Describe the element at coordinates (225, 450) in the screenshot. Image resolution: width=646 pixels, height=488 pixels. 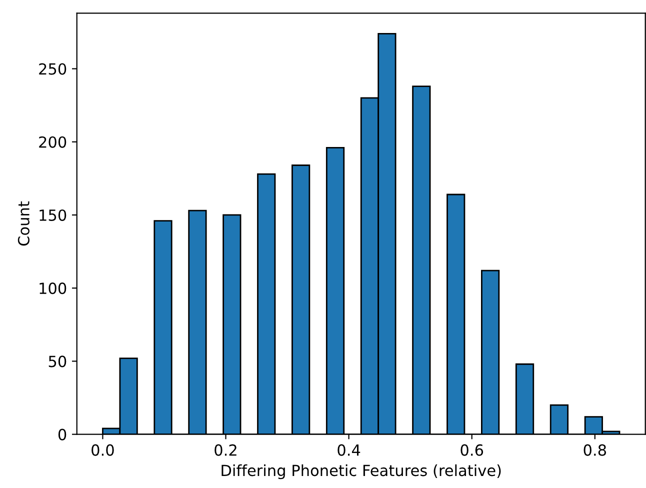
I see `x-tick-label: 0.2` at that location.